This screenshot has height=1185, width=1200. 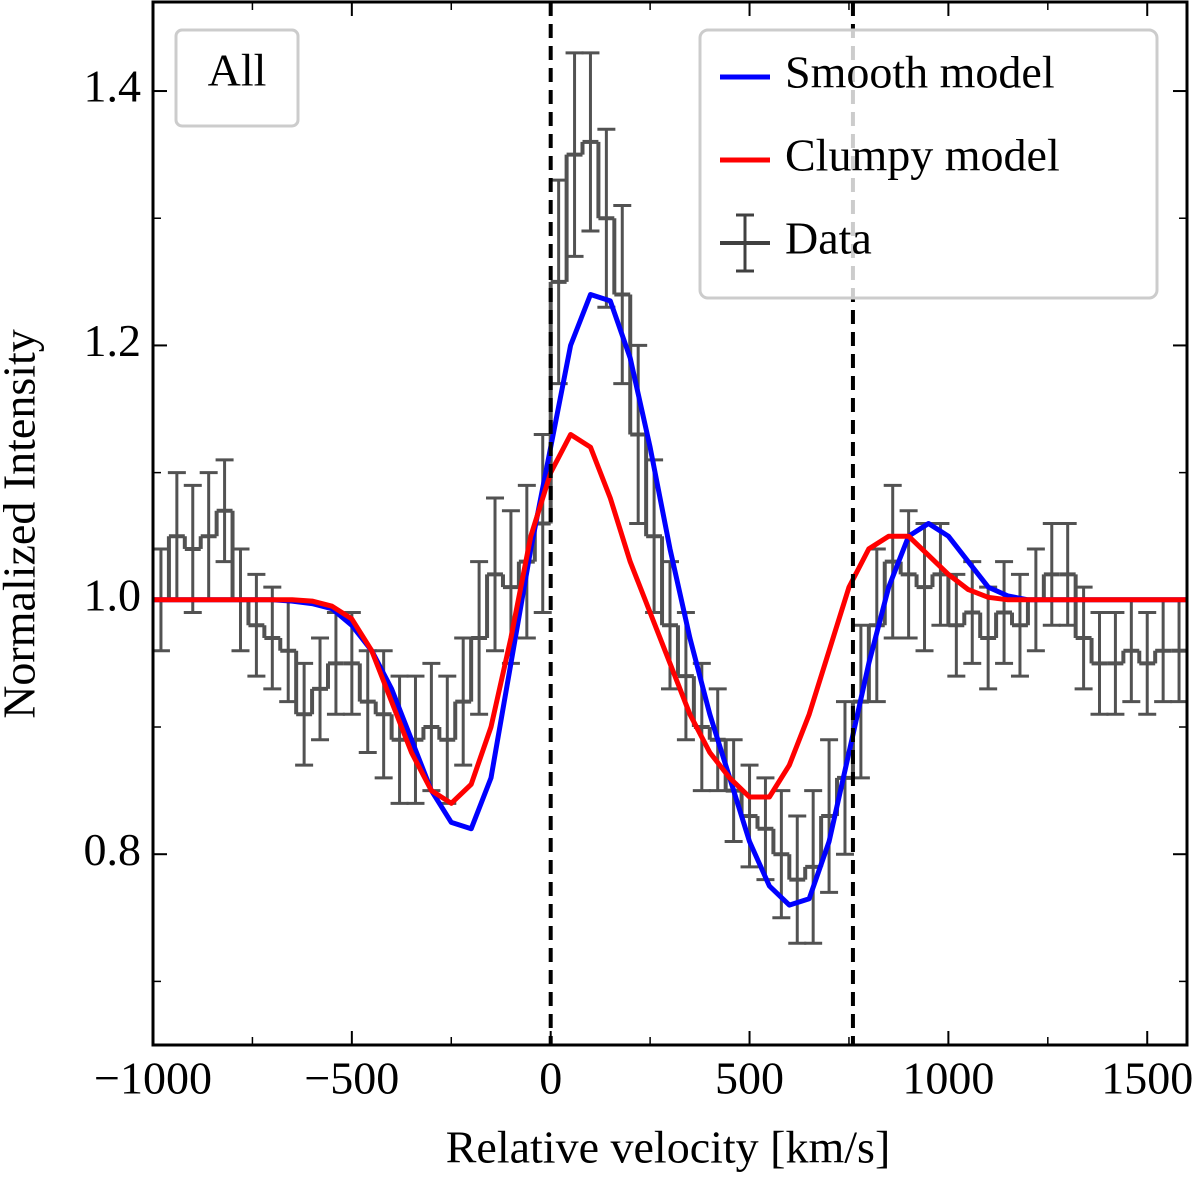 What do you see at coordinates (153, 1078) in the screenshot?
I see `x-tick-label: −1000` at bounding box center [153, 1078].